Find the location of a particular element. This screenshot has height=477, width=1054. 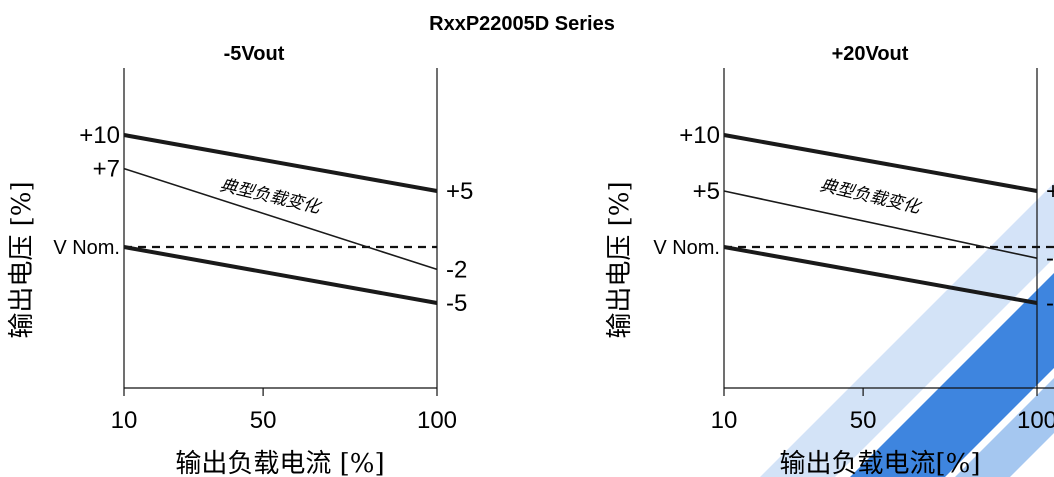

right-value-label: -2 is located at coordinates (456, 269).